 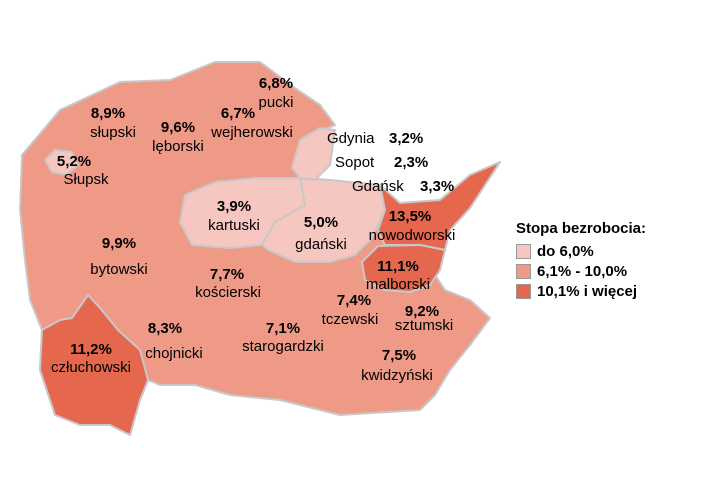 I want to click on name-starogardzki: starogardzki, so click(x=283, y=346).